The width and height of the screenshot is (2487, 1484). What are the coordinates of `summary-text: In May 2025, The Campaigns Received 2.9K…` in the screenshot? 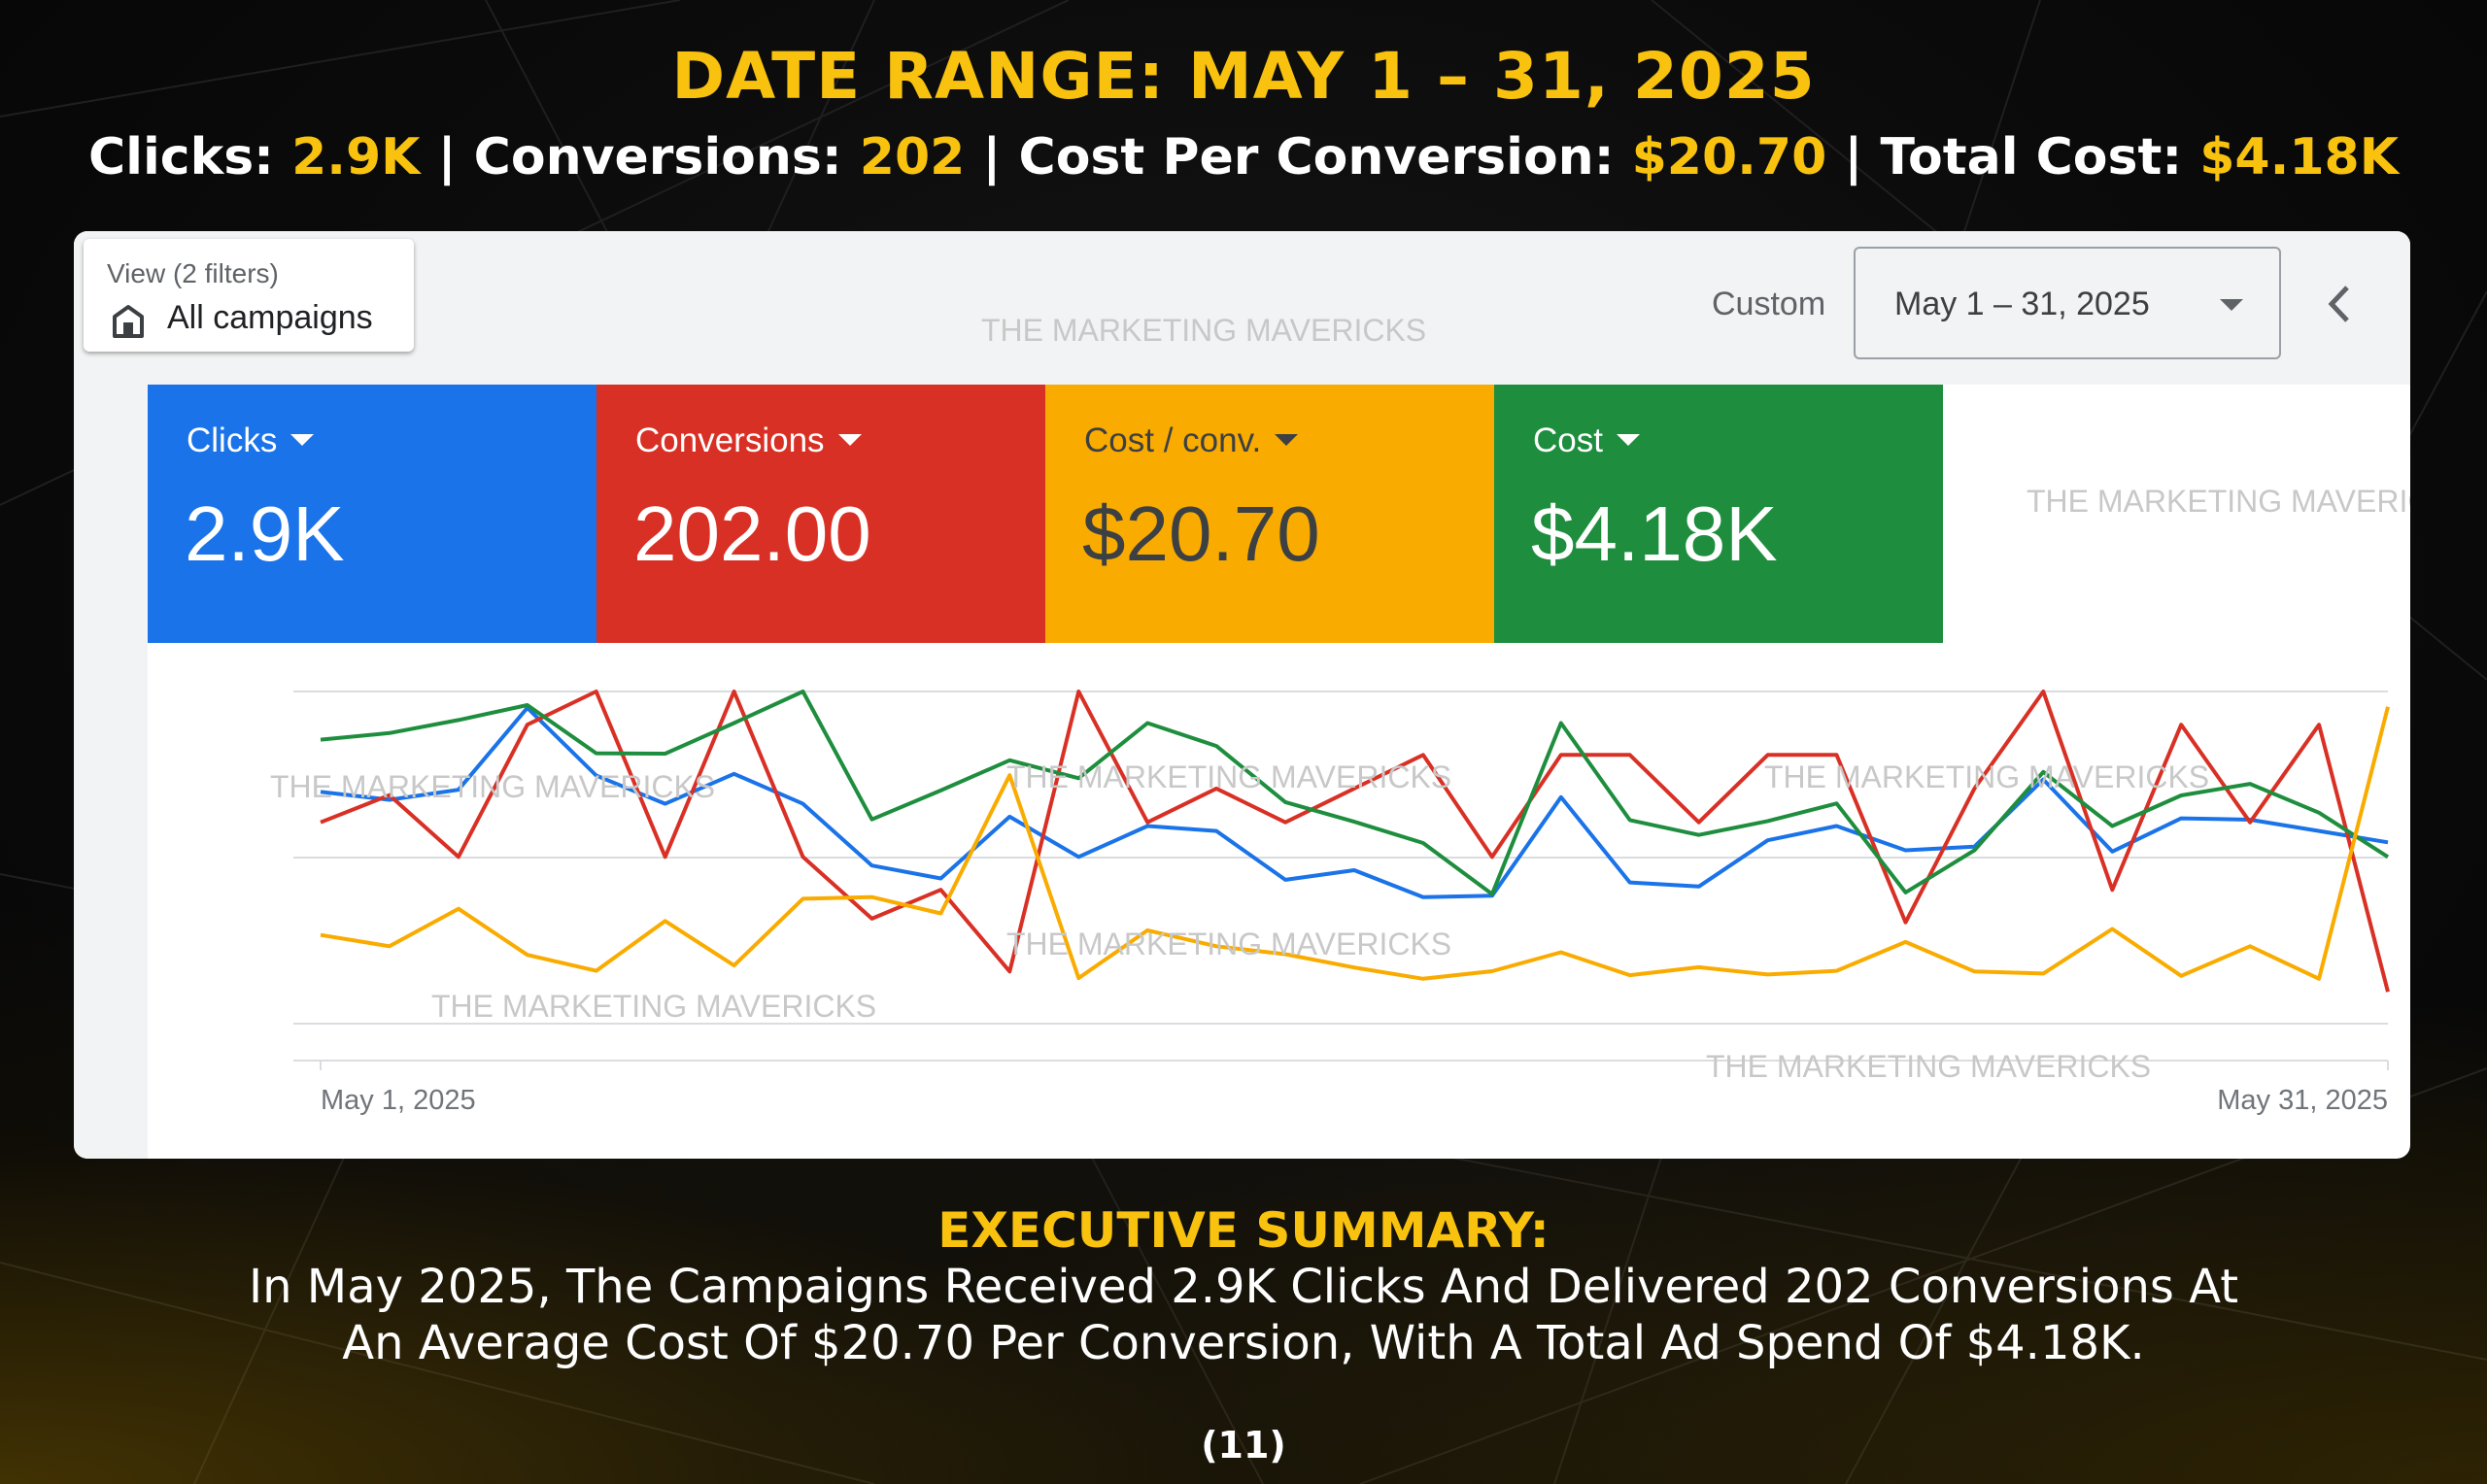 It's located at (1243, 1315).